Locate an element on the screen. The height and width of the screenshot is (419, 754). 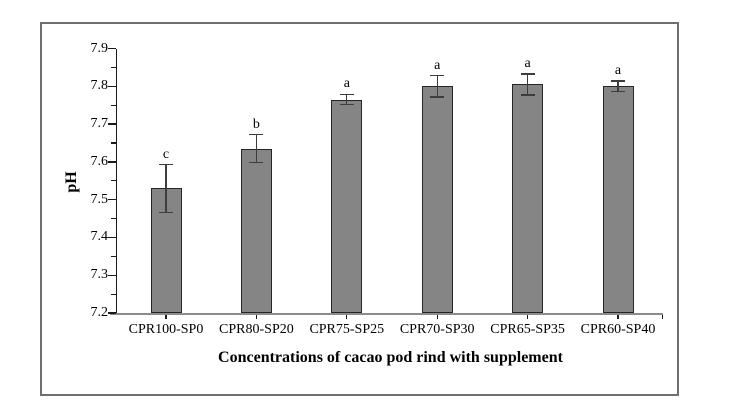
x-tick-label: CPR70-SP30 is located at coordinates (437, 329).